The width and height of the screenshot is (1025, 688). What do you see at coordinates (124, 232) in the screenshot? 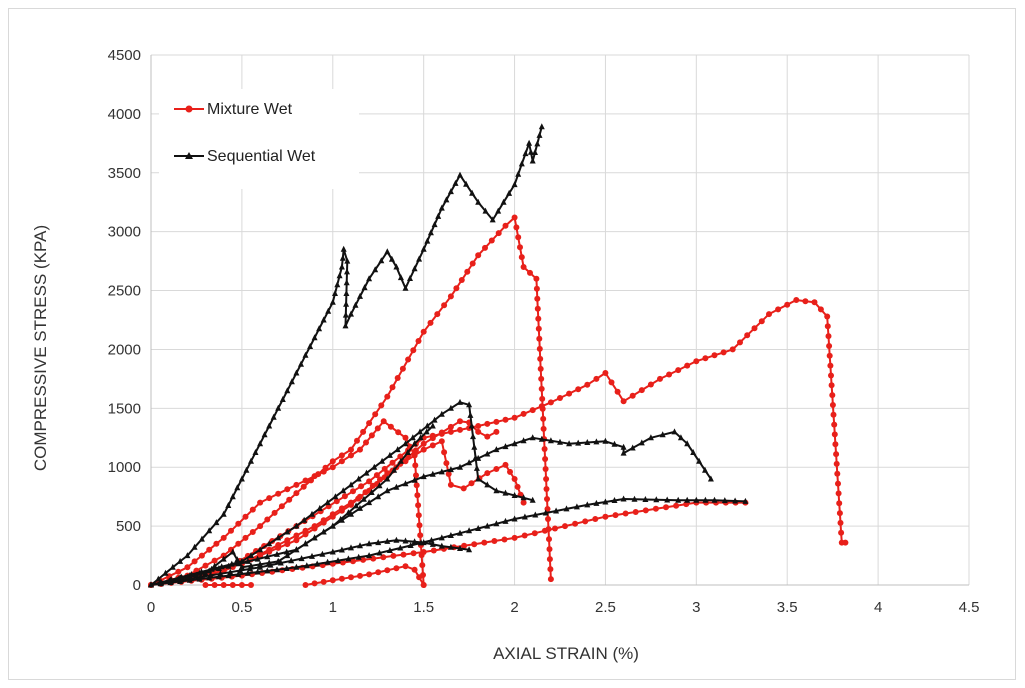
I see `y-tick-label: 3000` at bounding box center [124, 232].